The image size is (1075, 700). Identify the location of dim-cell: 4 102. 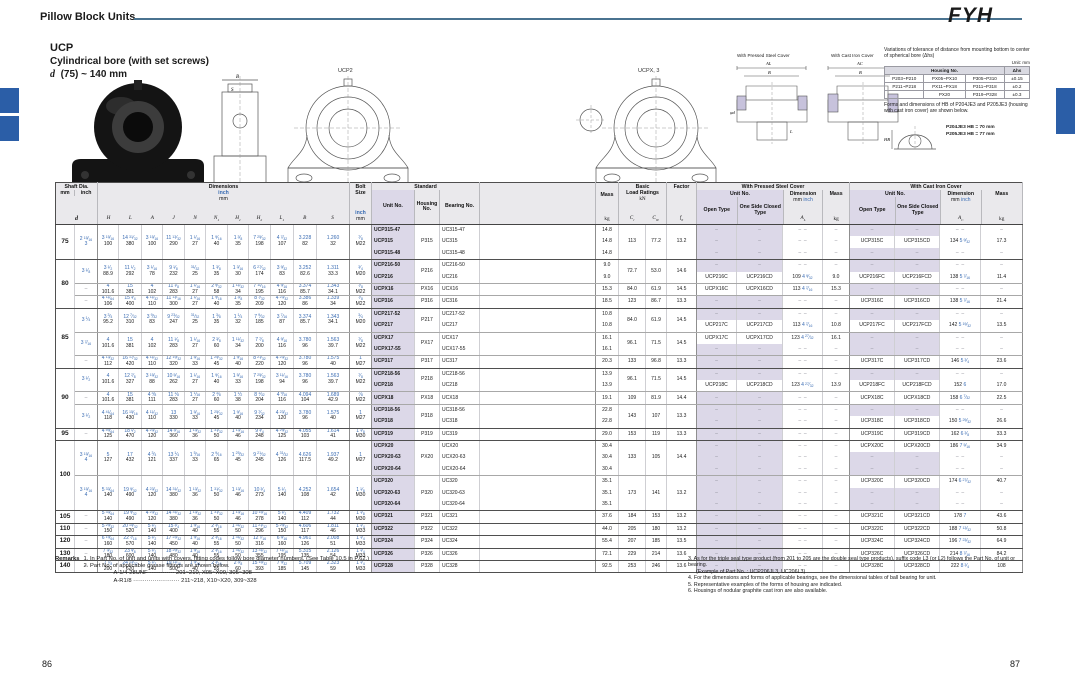
(152, 290).